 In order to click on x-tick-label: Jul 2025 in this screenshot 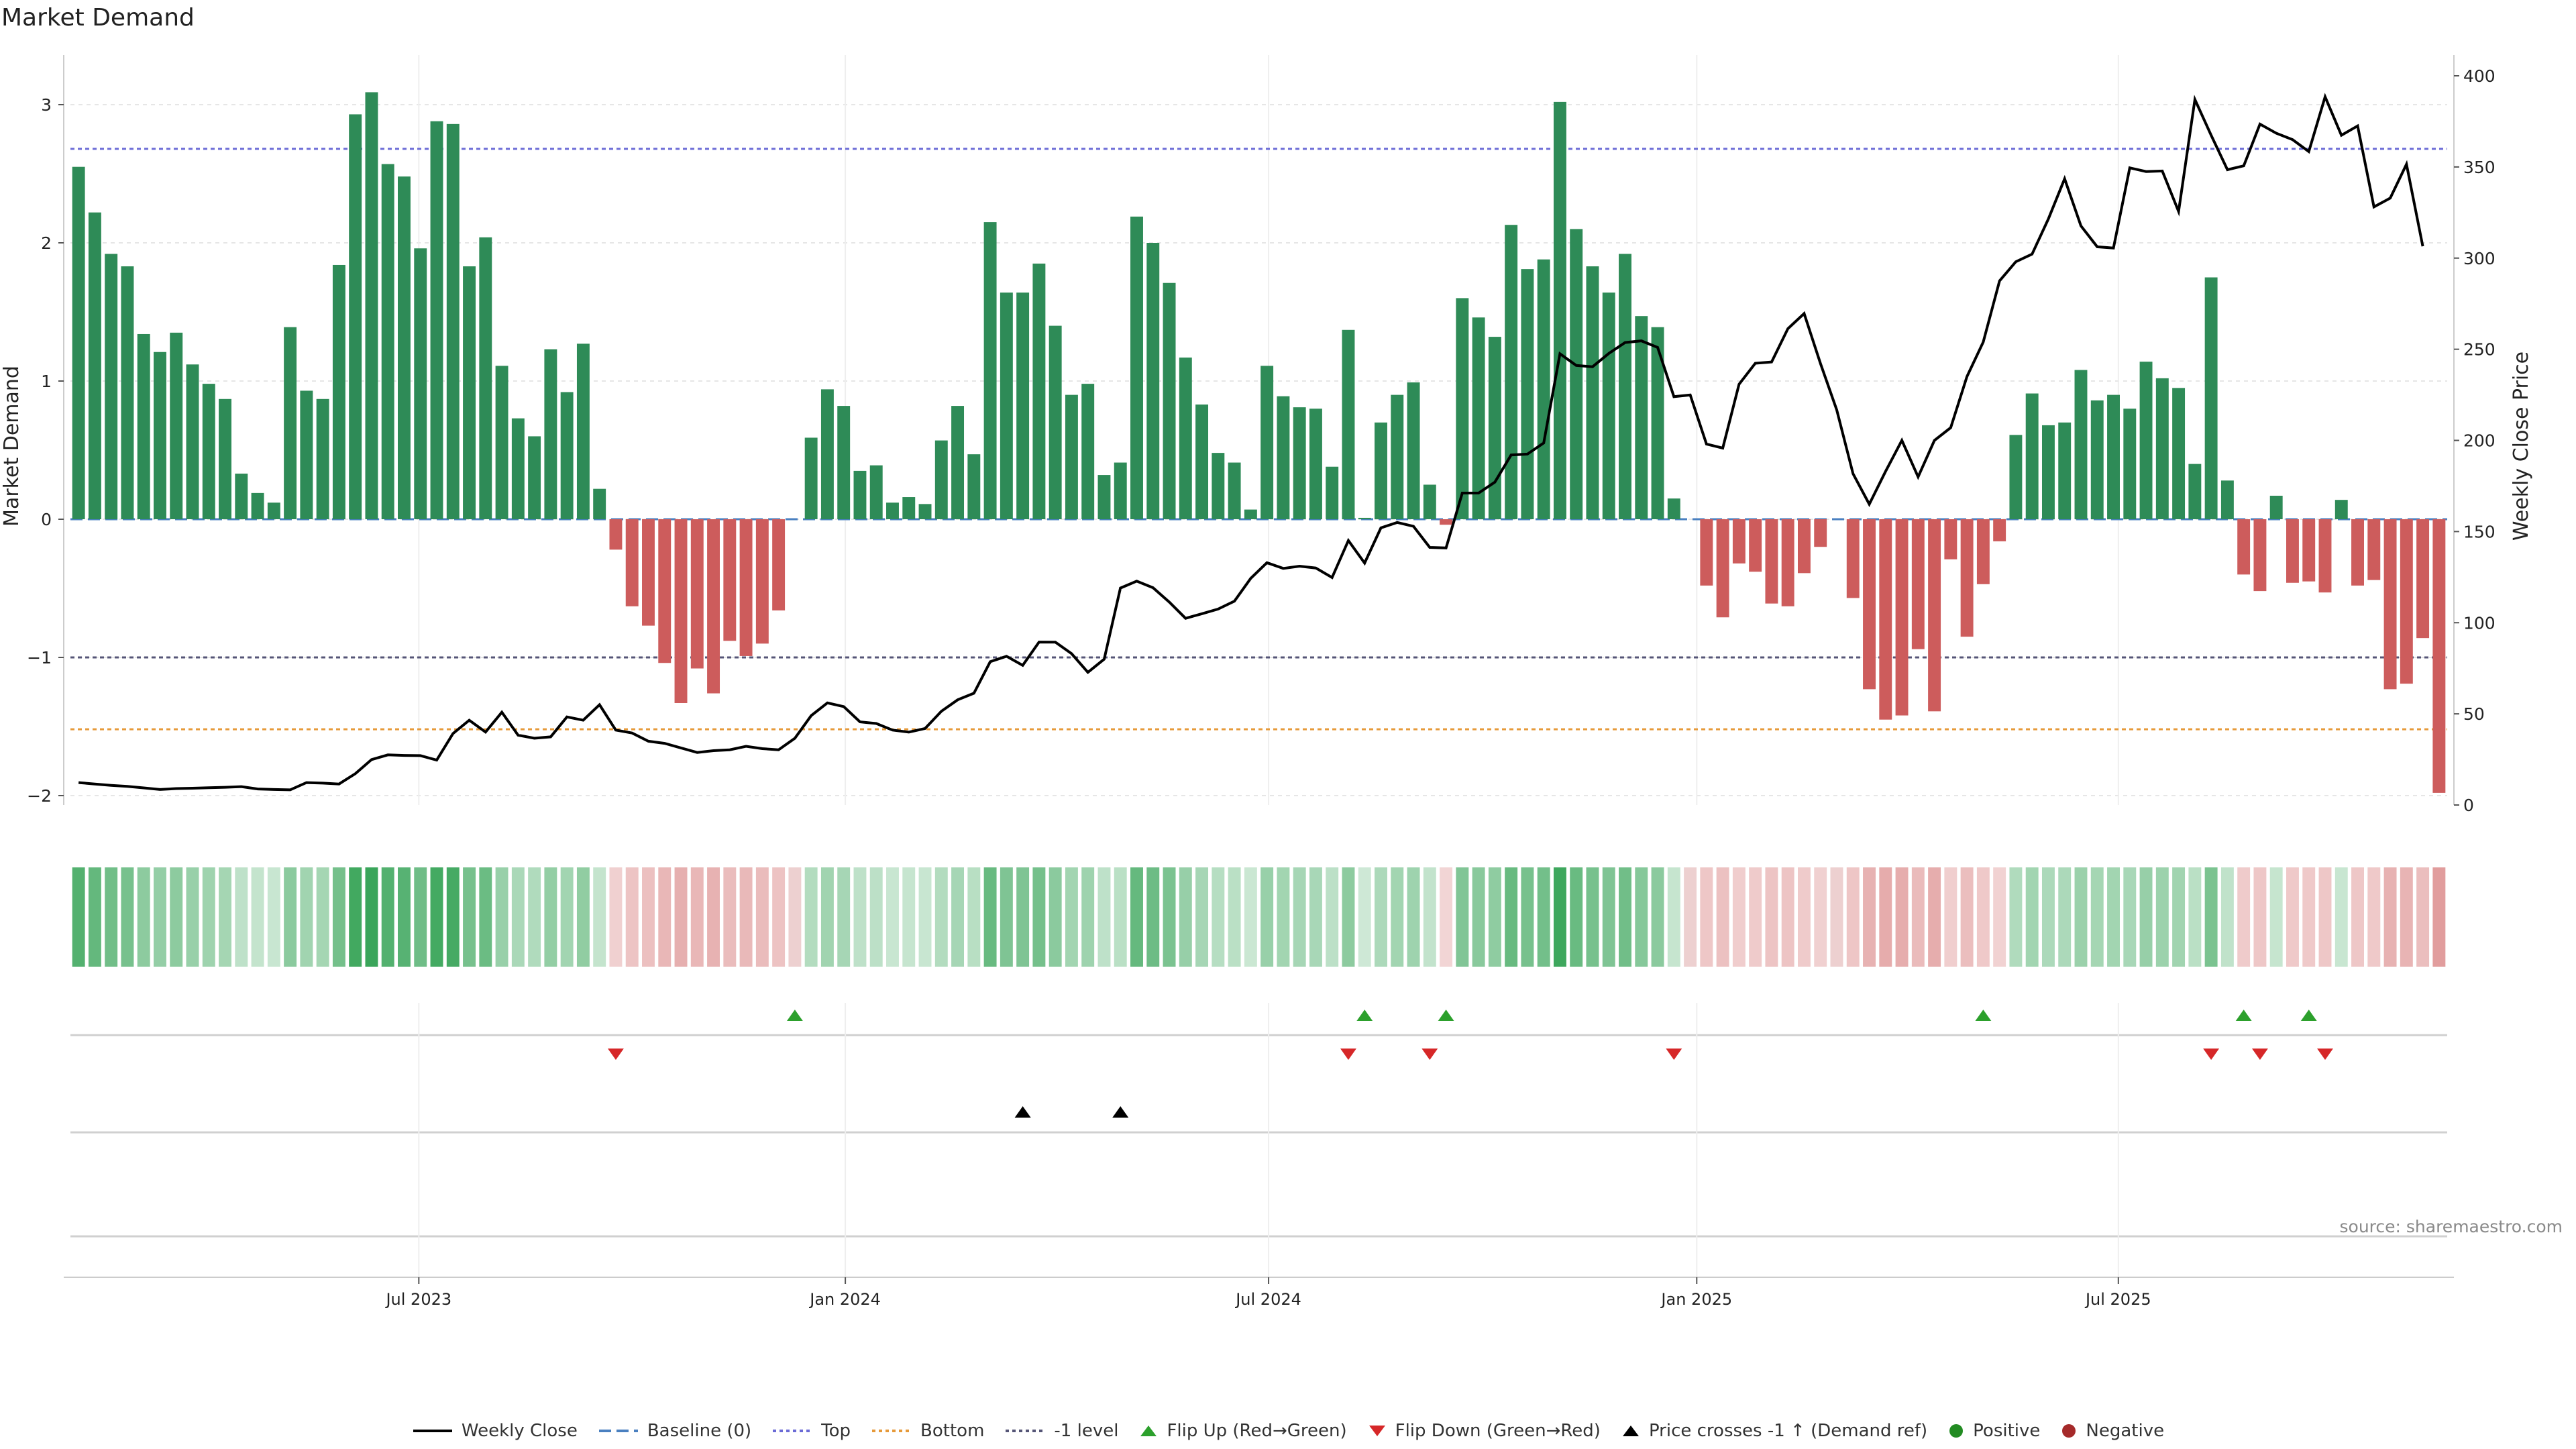, I will do `click(2117, 1299)`.